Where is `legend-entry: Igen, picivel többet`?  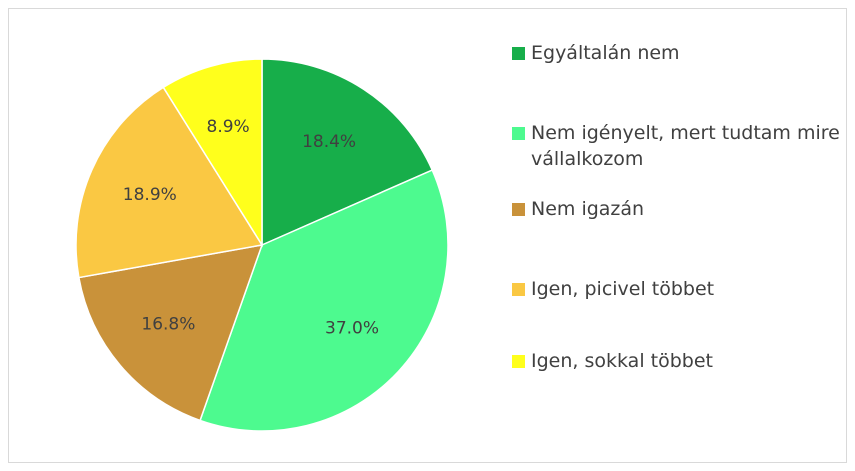 legend-entry: Igen, picivel többet is located at coordinates (677, 289).